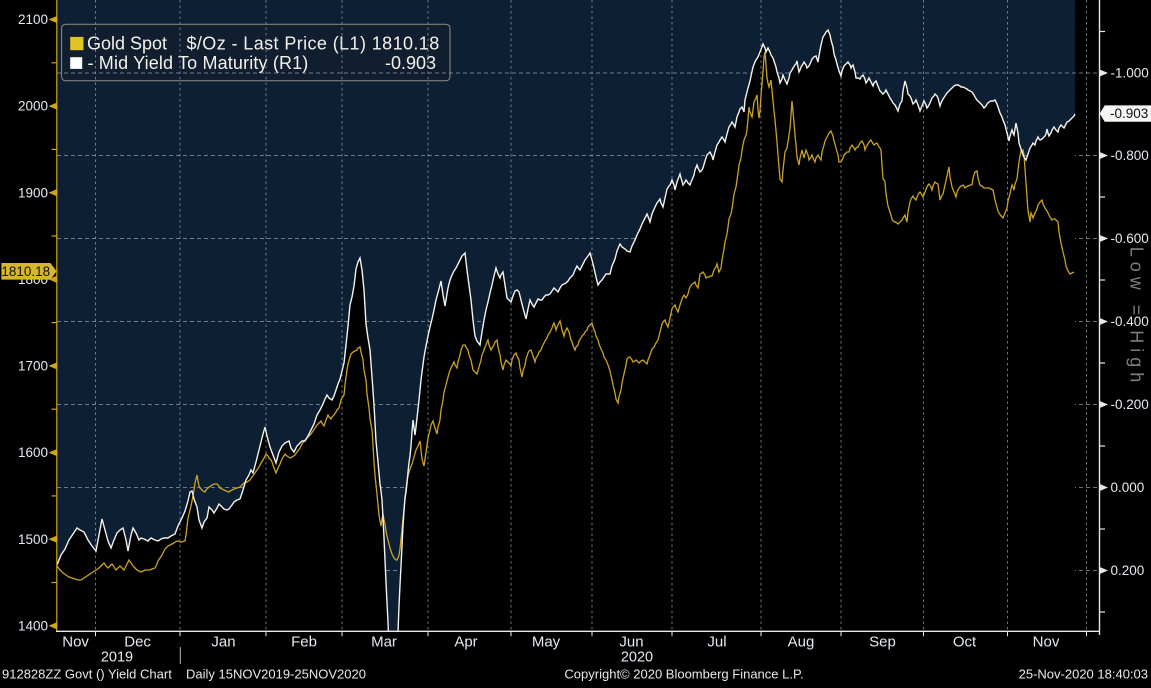 Image resolution: width=1151 pixels, height=688 pixels. Describe the element at coordinates (546, 642) in the screenshot. I see `svg-text: May` at that location.